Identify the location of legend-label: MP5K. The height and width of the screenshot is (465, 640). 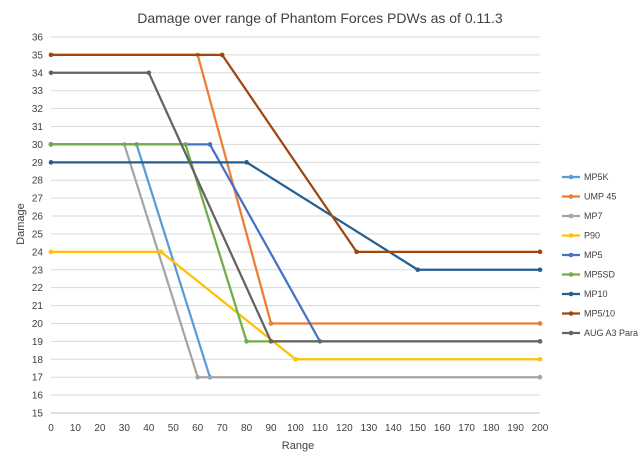
(596, 177).